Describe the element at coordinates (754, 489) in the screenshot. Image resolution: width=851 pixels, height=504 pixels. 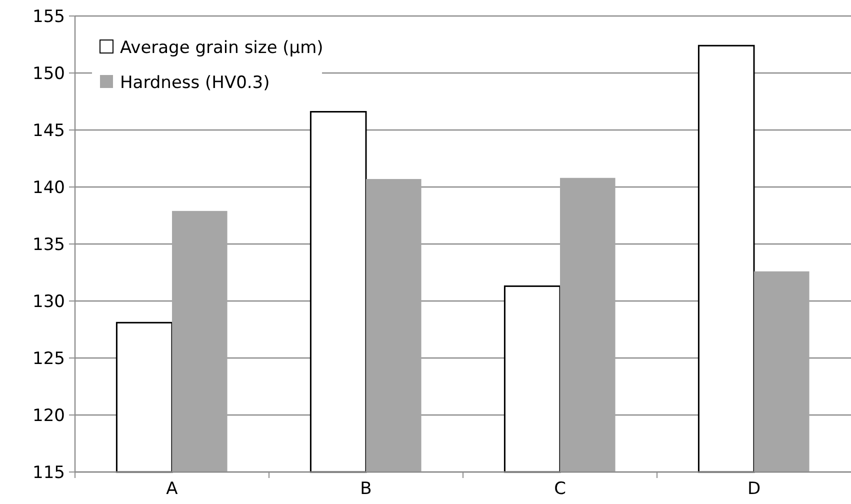
I see `x-tick-label: D` at that location.